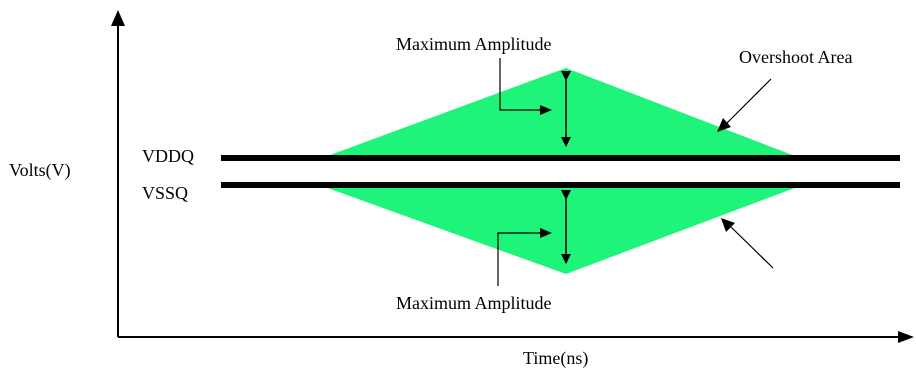 This screenshot has height=373, width=916. I want to click on vssq-rail, so click(560, 185).